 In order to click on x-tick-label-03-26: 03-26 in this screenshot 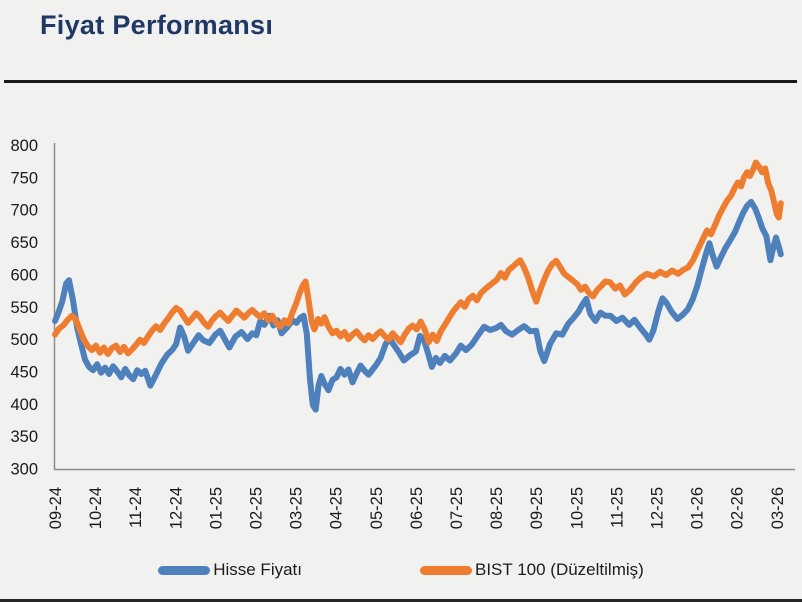, I will do `click(778, 508)`.